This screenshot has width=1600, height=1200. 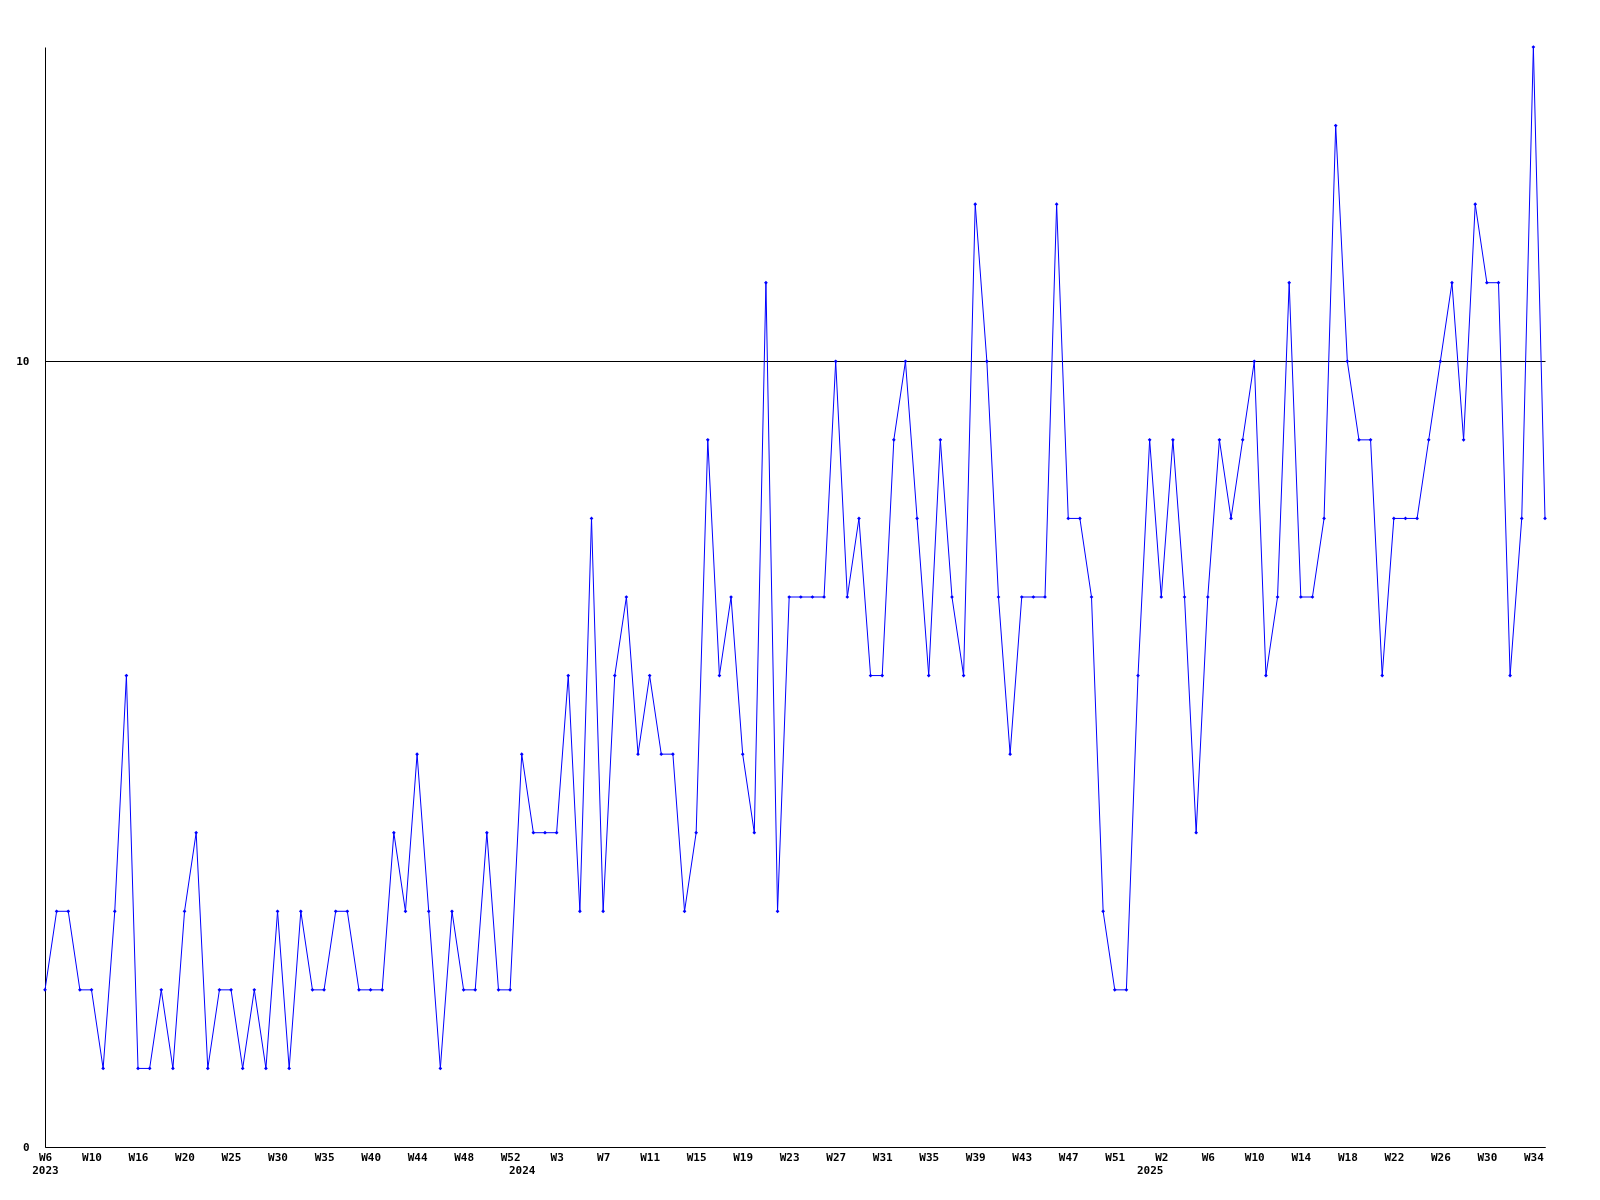 What do you see at coordinates (836, 1157) in the screenshot?
I see `x-tick-label: W27` at bounding box center [836, 1157].